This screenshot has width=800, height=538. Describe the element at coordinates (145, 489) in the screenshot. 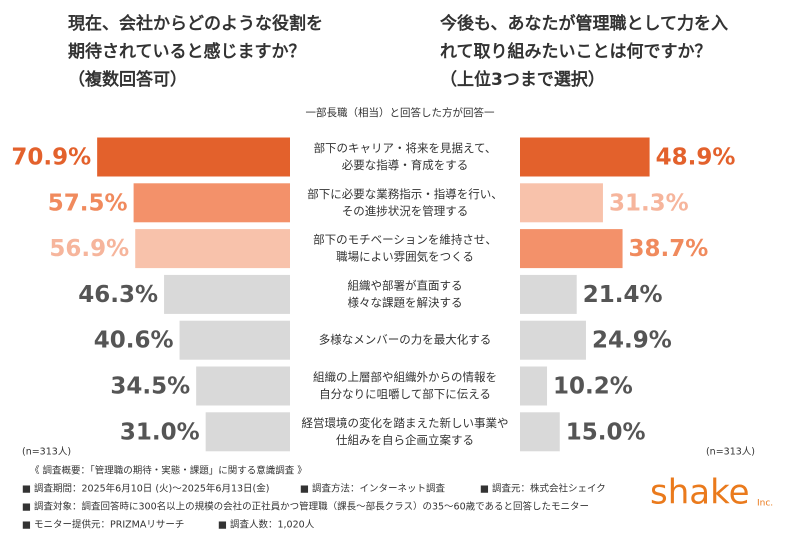

I see `footer-text: ■ 調査期間：2025年6月10日 (火)～2025年6月13日(金)` at that location.